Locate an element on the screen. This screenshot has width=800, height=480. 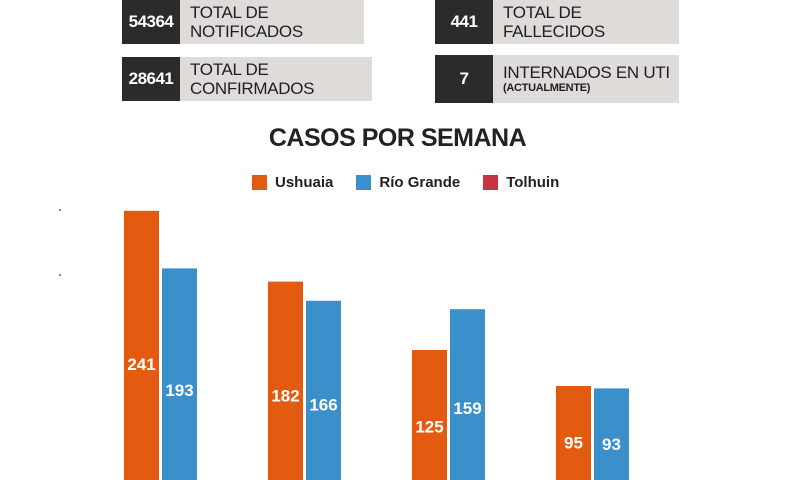
legend-label: Tolhuin is located at coordinates (533, 182).